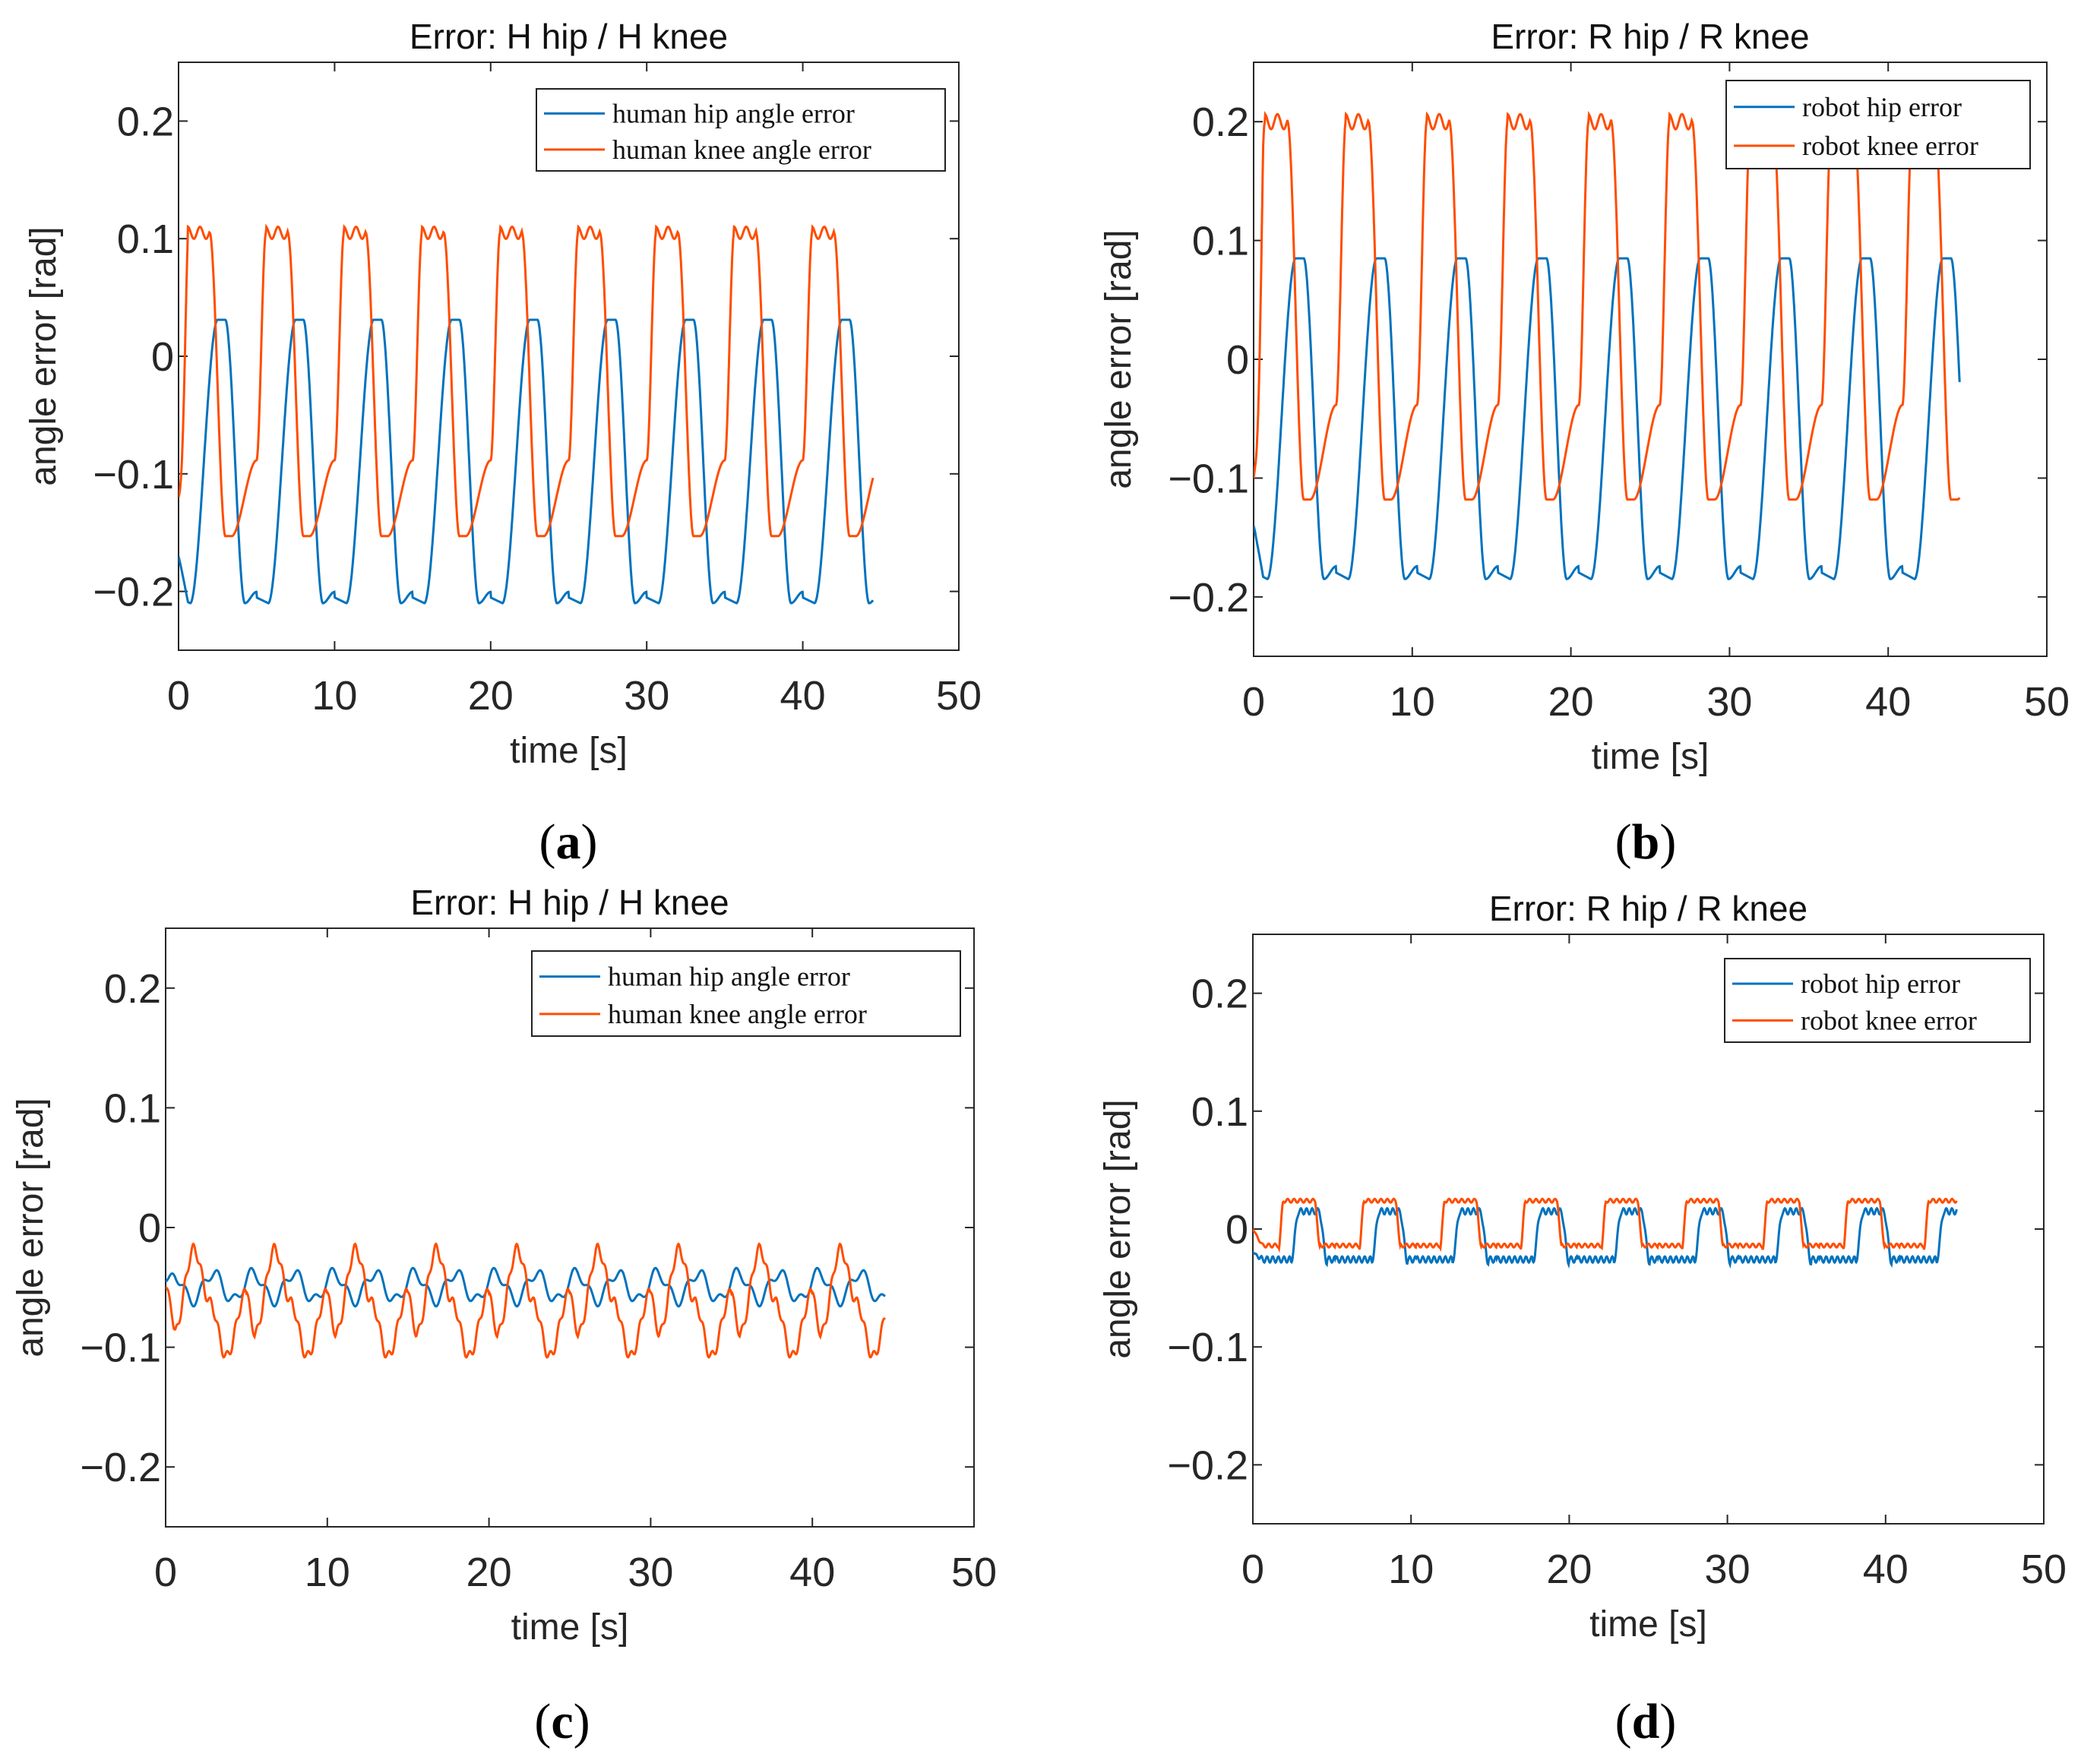 The height and width of the screenshot is (1760, 2100). I want to click on panel-caption: (c), so click(562, 1721).